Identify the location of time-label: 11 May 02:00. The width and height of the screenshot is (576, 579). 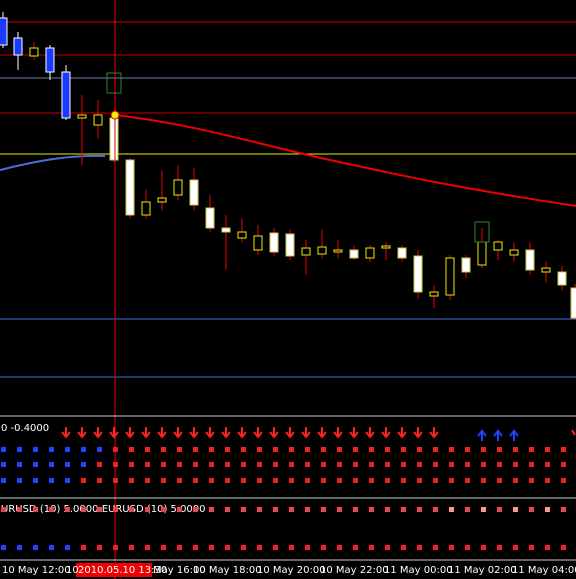
(482, 570).